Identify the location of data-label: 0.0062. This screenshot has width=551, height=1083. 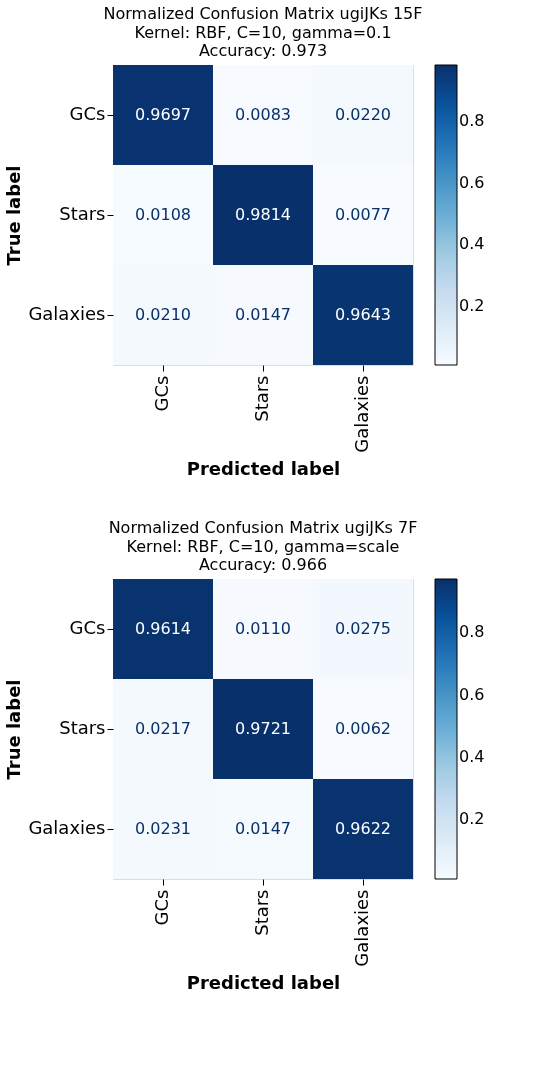
(363, 728).